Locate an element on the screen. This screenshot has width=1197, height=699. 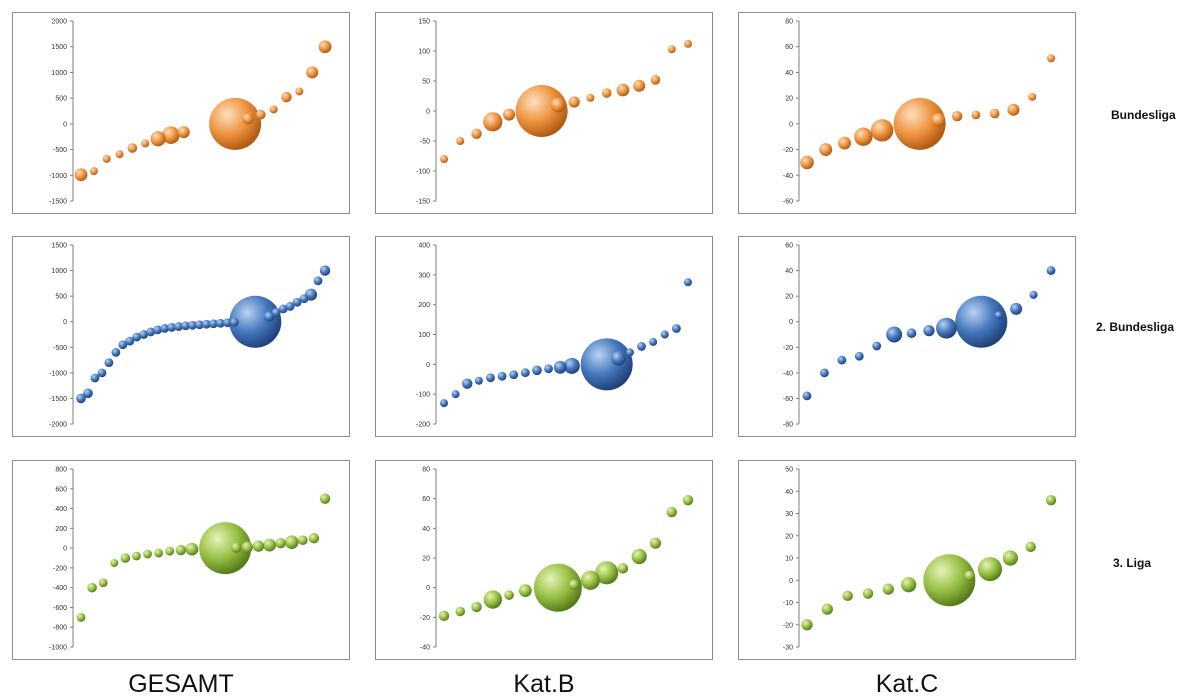
y-tick-label: 1500 is located at coordinates (59, 47).